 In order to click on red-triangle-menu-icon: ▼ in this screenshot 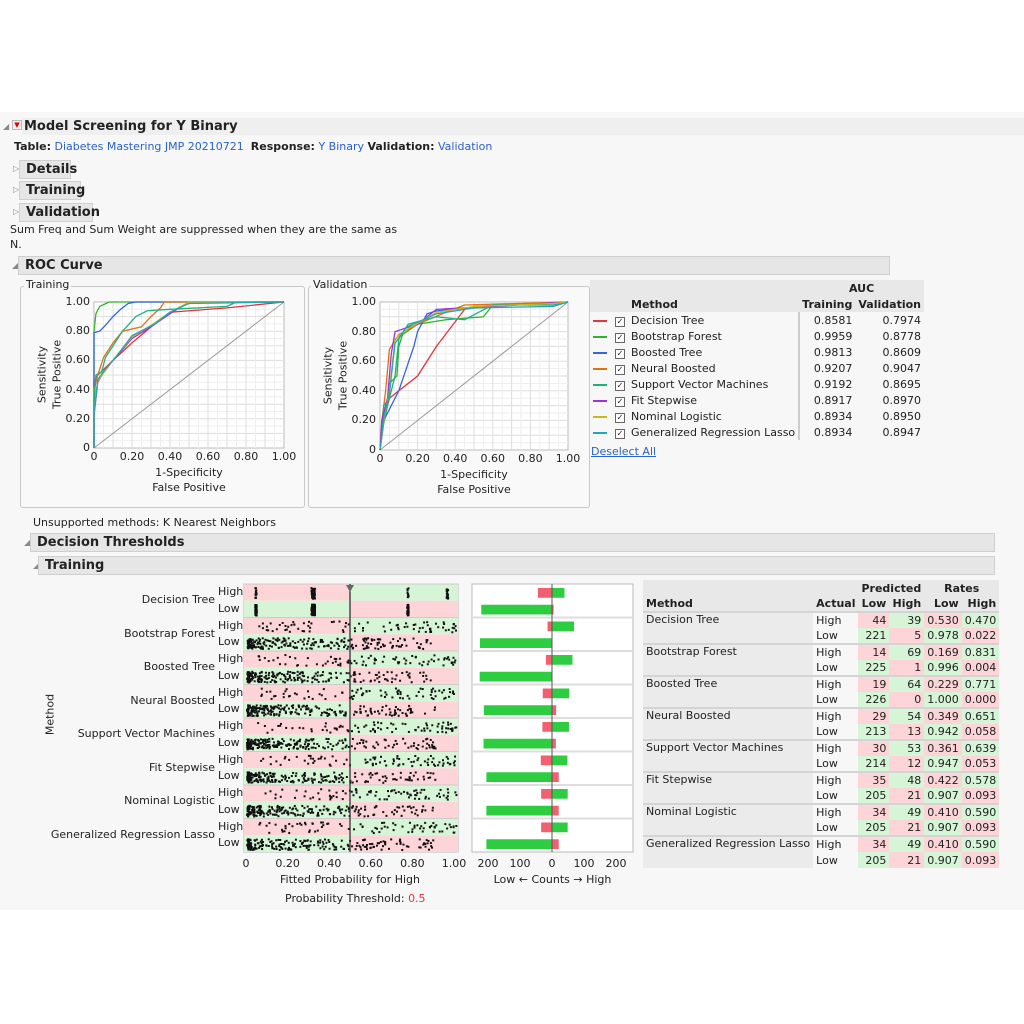, I will do `click(17, 125)`.